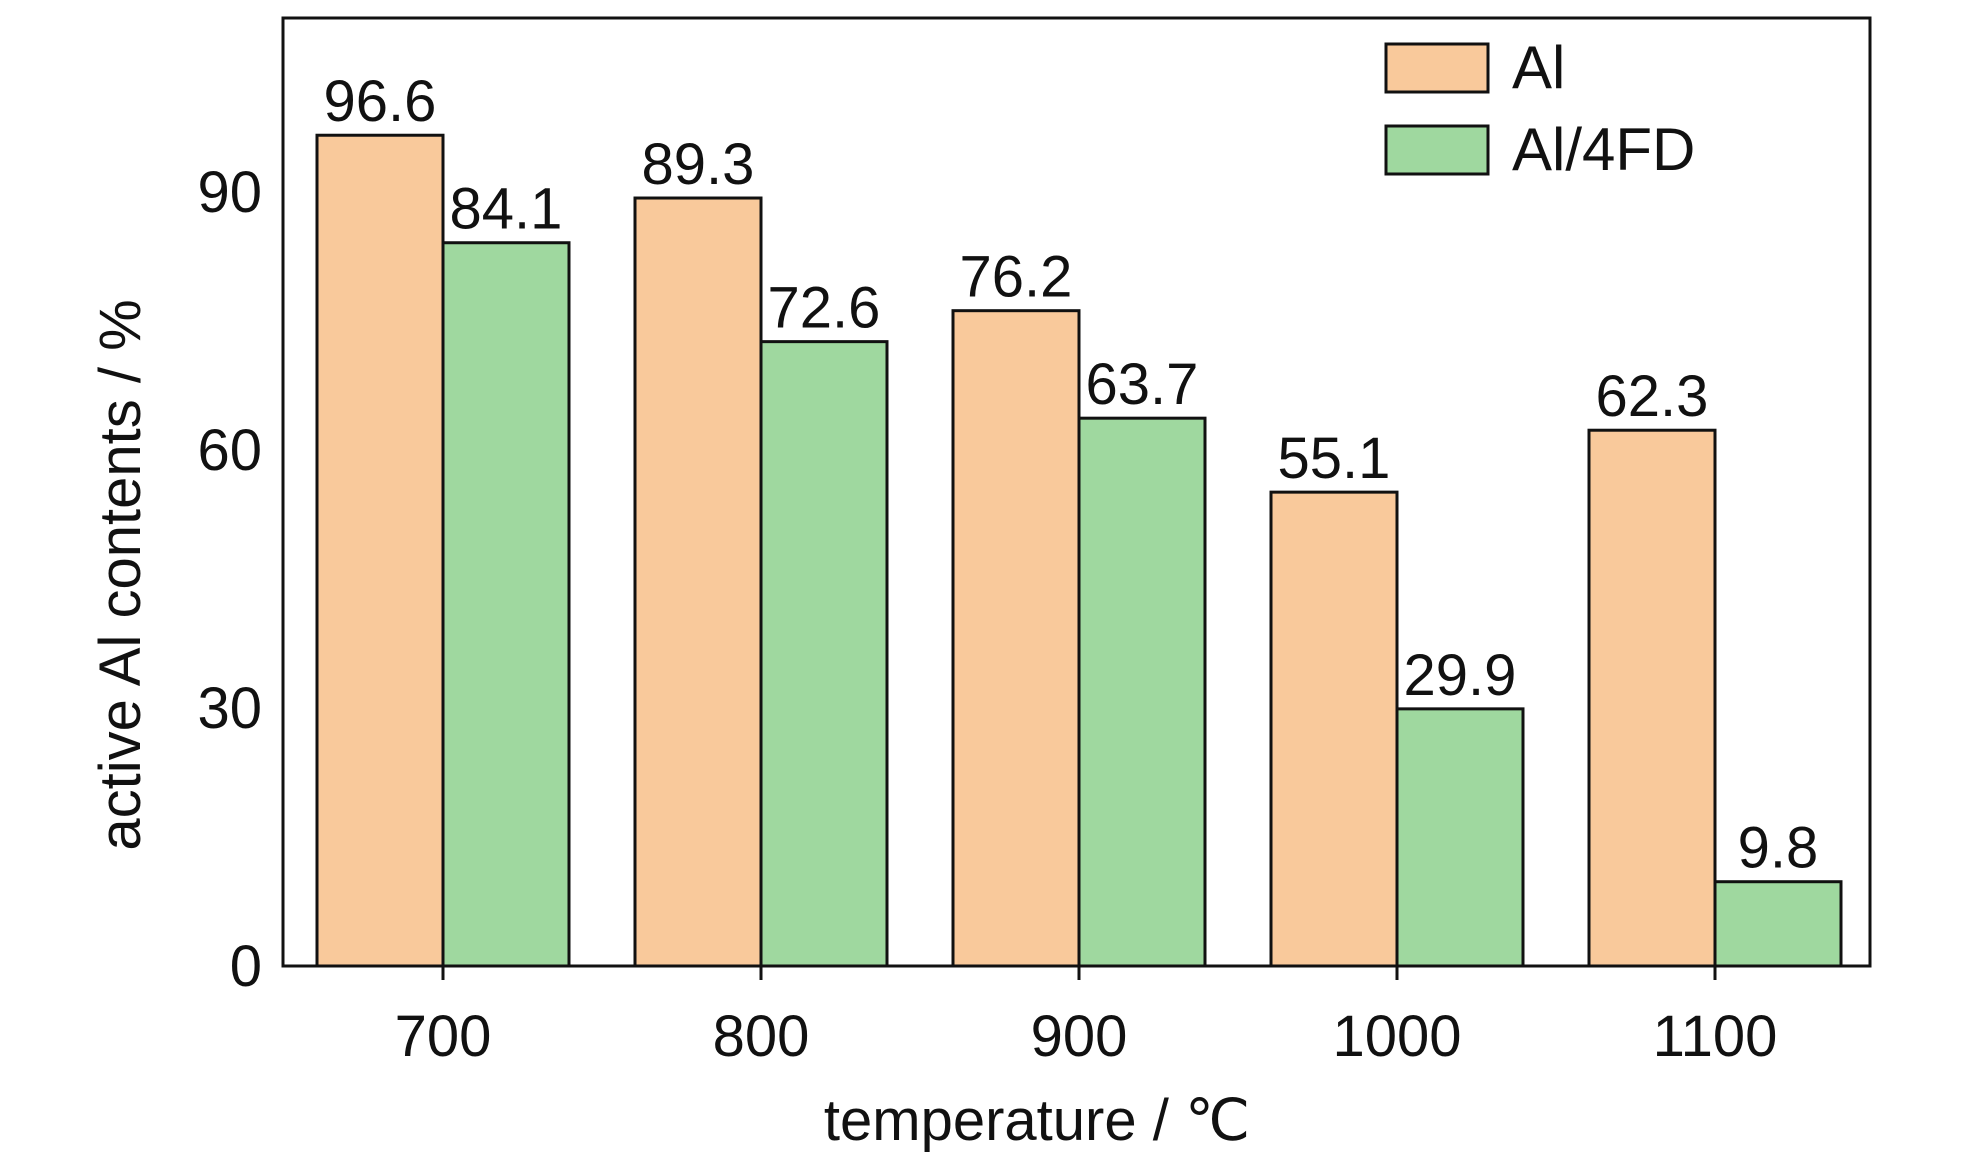 The image size is (1984, 1157). I want to click on data-label-al-700: 96.6, so click(380, 101).